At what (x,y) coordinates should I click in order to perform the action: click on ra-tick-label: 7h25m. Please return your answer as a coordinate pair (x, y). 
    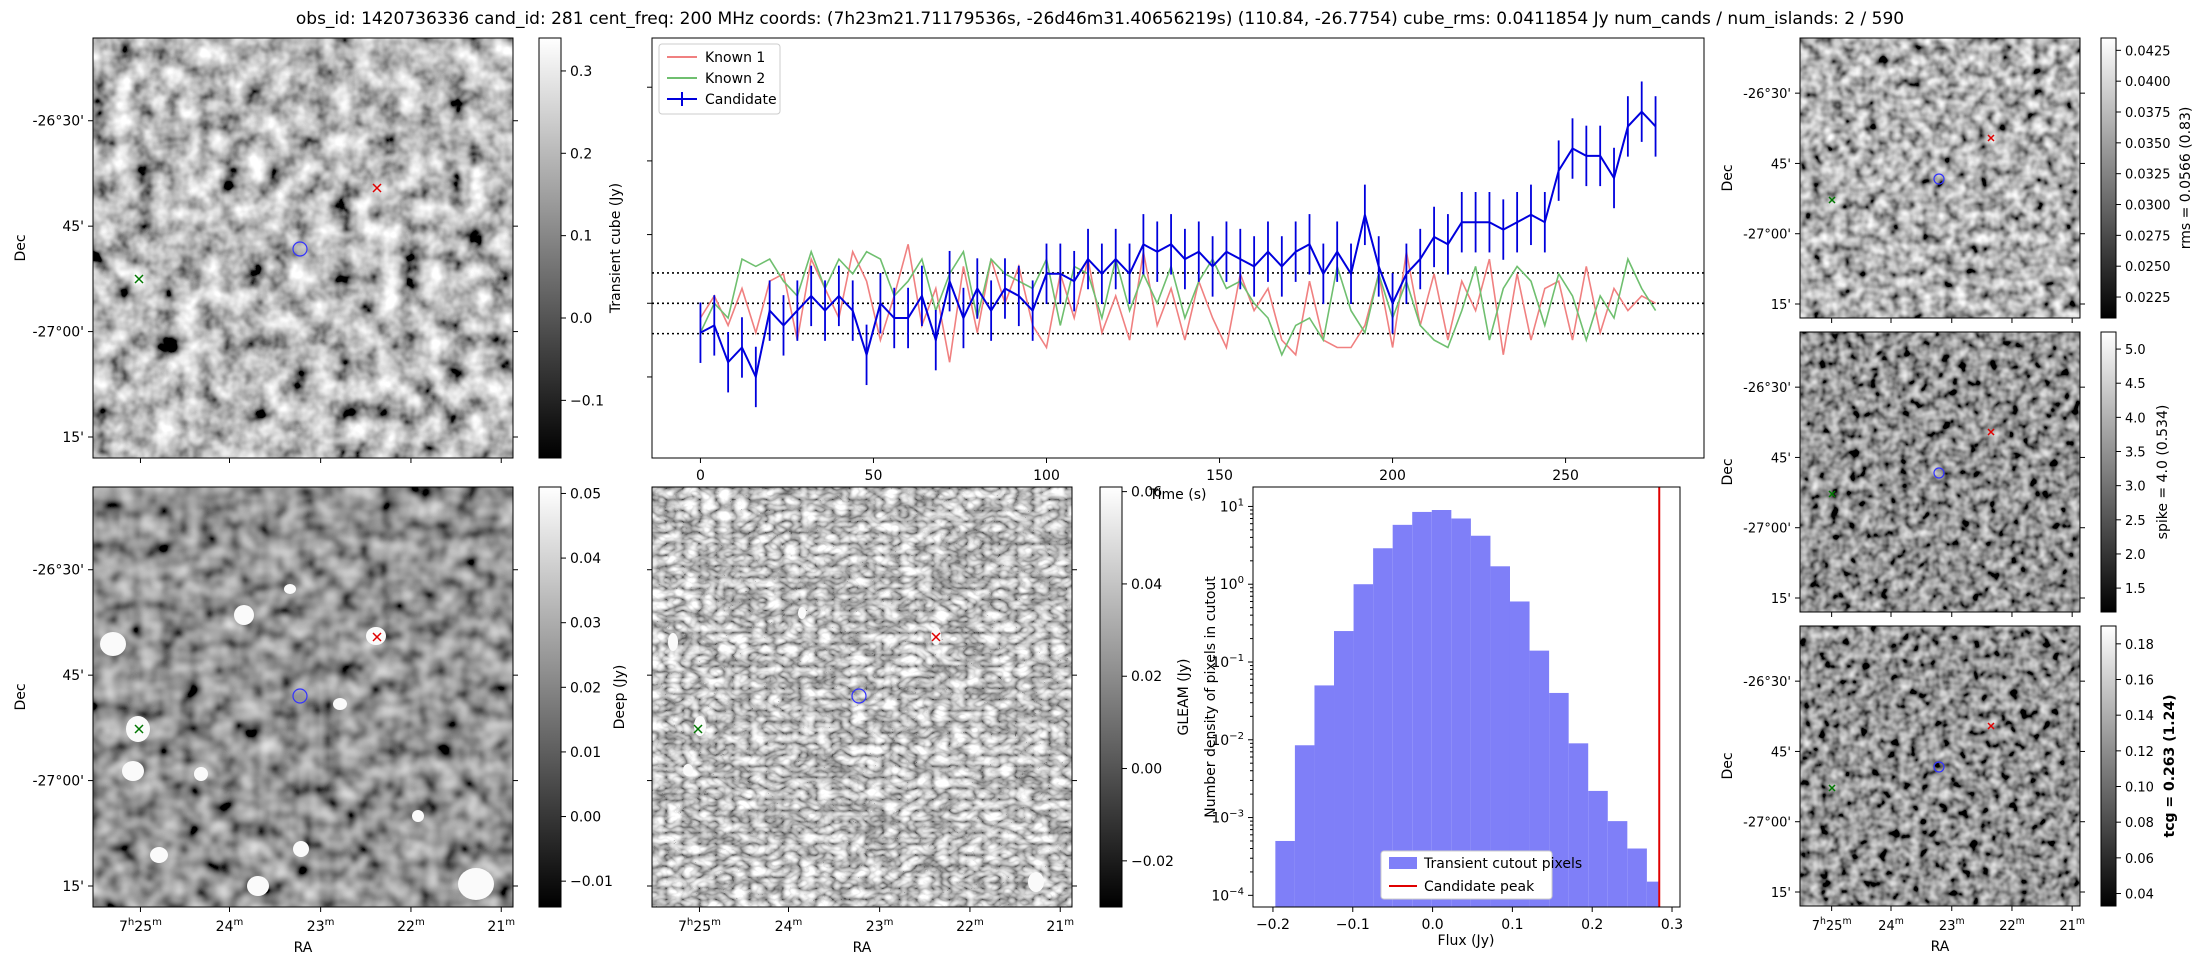
    Looking at the image, I should click on (699, 926).